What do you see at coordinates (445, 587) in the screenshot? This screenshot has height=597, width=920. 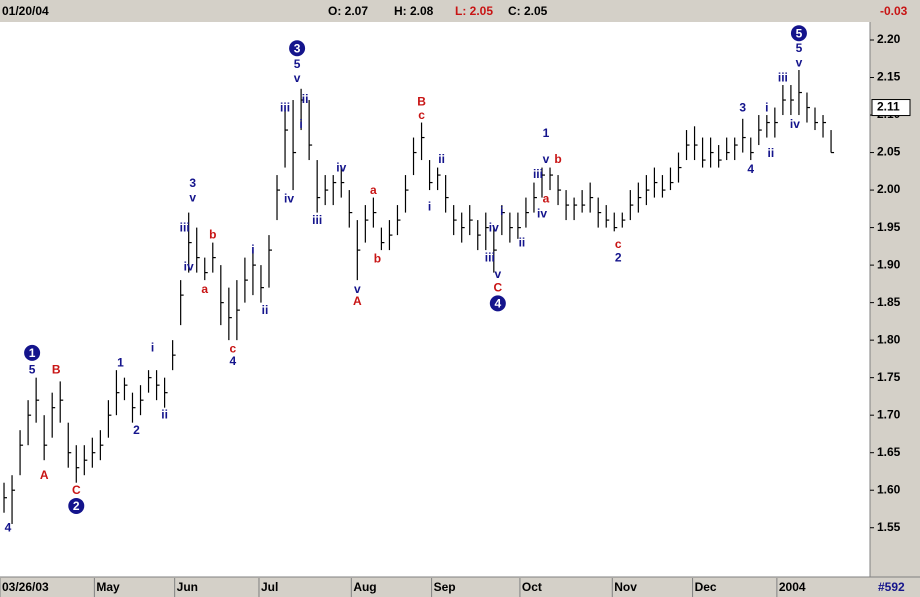 I see `x-tick-label: Sep` at bounding box center [445, 587].